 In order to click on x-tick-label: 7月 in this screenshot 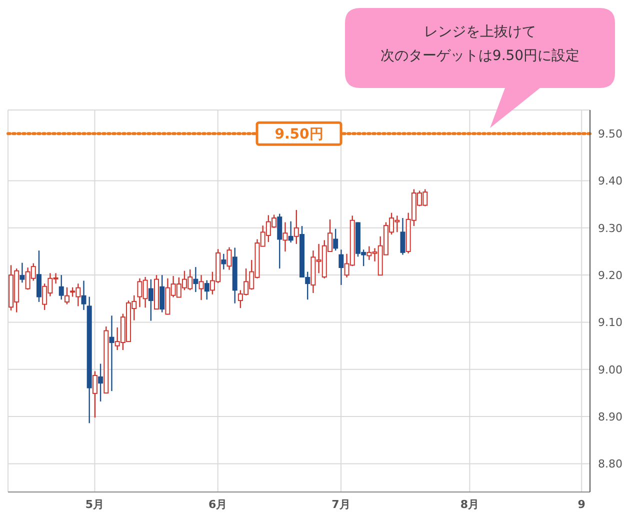, I will do `click(341, 504)`.